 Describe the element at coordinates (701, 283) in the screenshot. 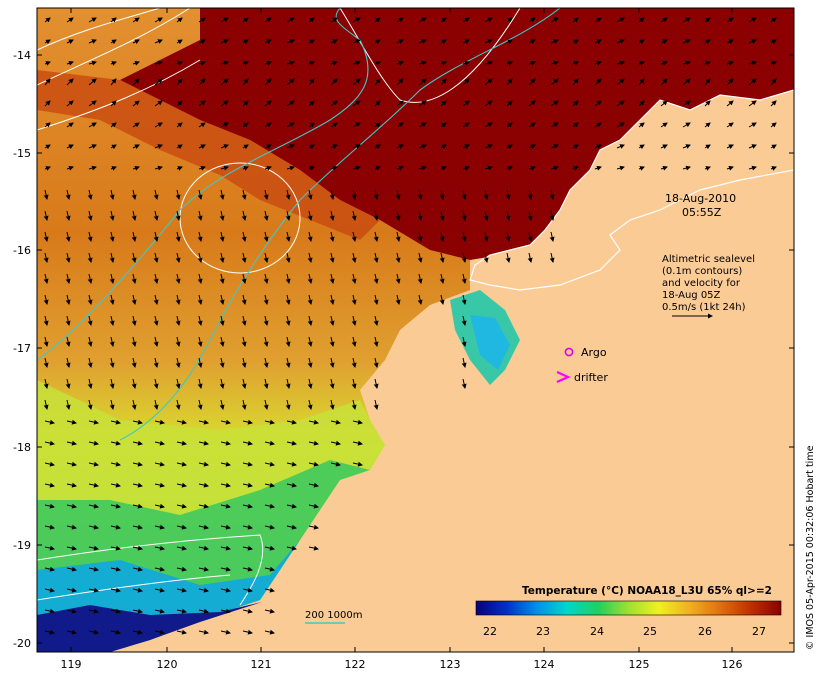

I see `velocity-legend-line-3: and velocity for` at that location.